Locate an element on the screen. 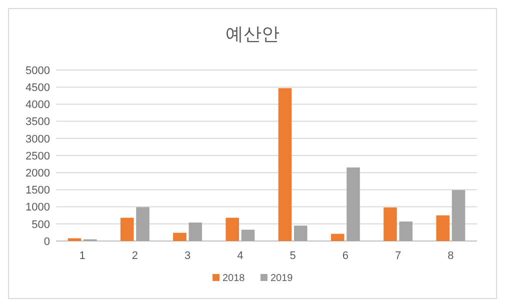  y-tick-label: 500 is located at coordinates (41, 224).